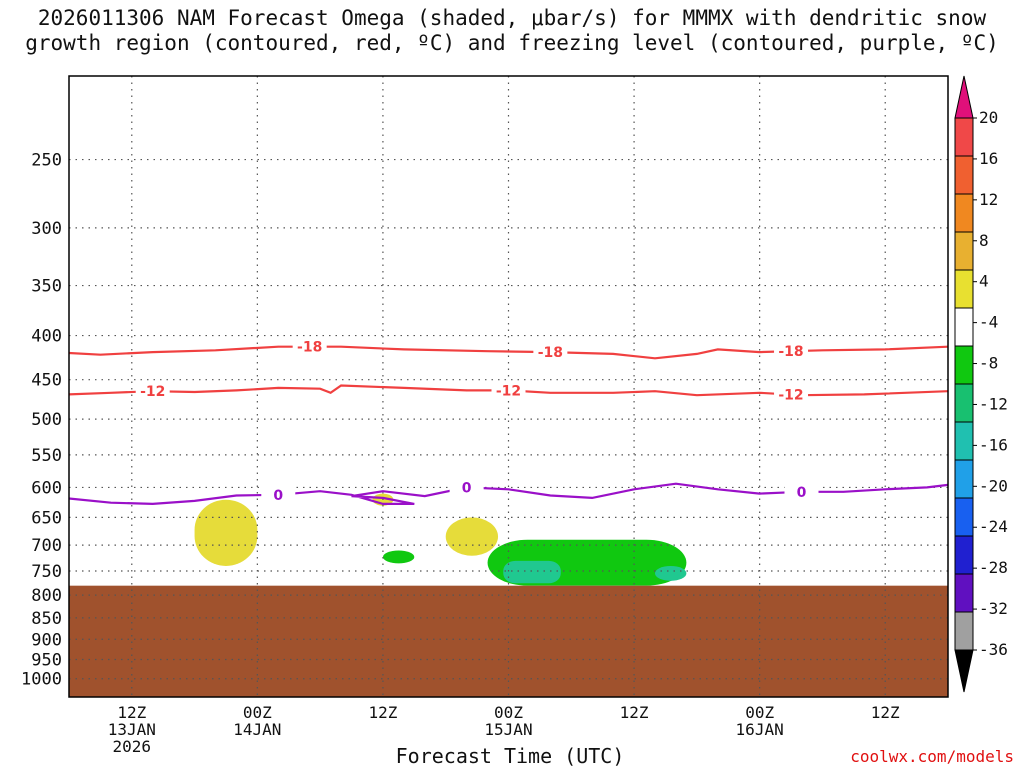  What do you see at coordinates (993, 485) in the screenshot?
I see `colorbar-label: -20` at bounding box center [993, 485].